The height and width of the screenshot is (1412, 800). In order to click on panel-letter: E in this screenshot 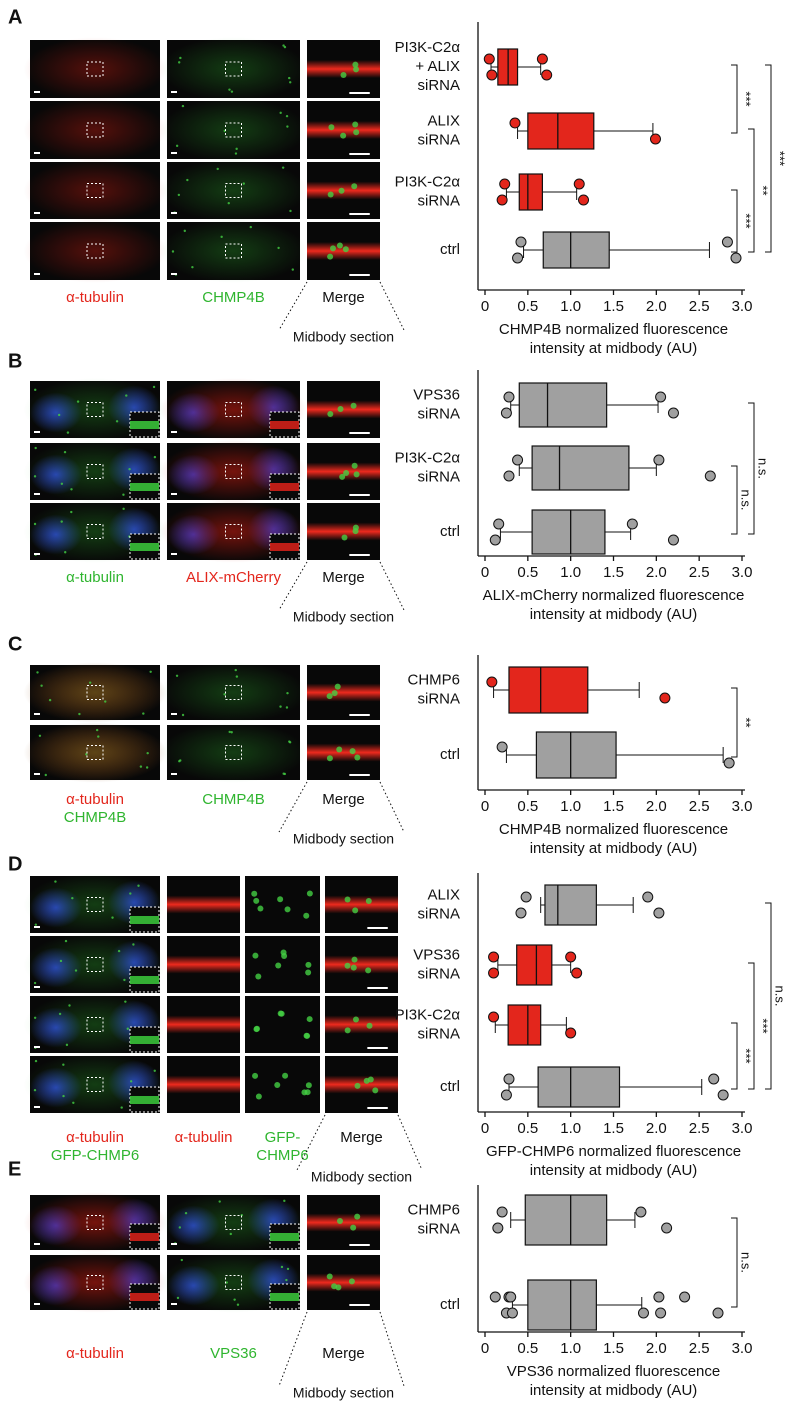, I will do `click(14, 1169)`.